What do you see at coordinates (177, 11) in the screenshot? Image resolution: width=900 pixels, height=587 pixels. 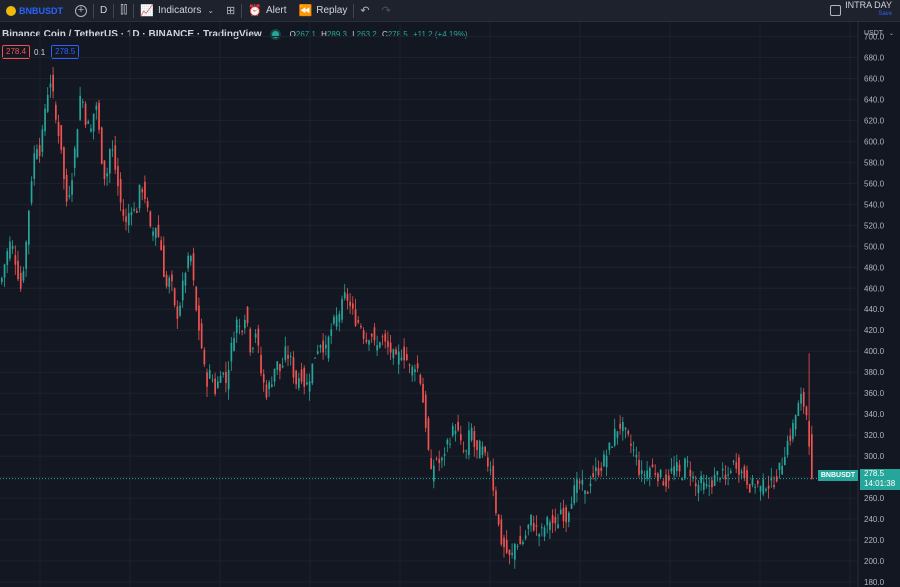 I see `indicators-button: 📈 Indicators ⌄` at bounding box center [177, 11].